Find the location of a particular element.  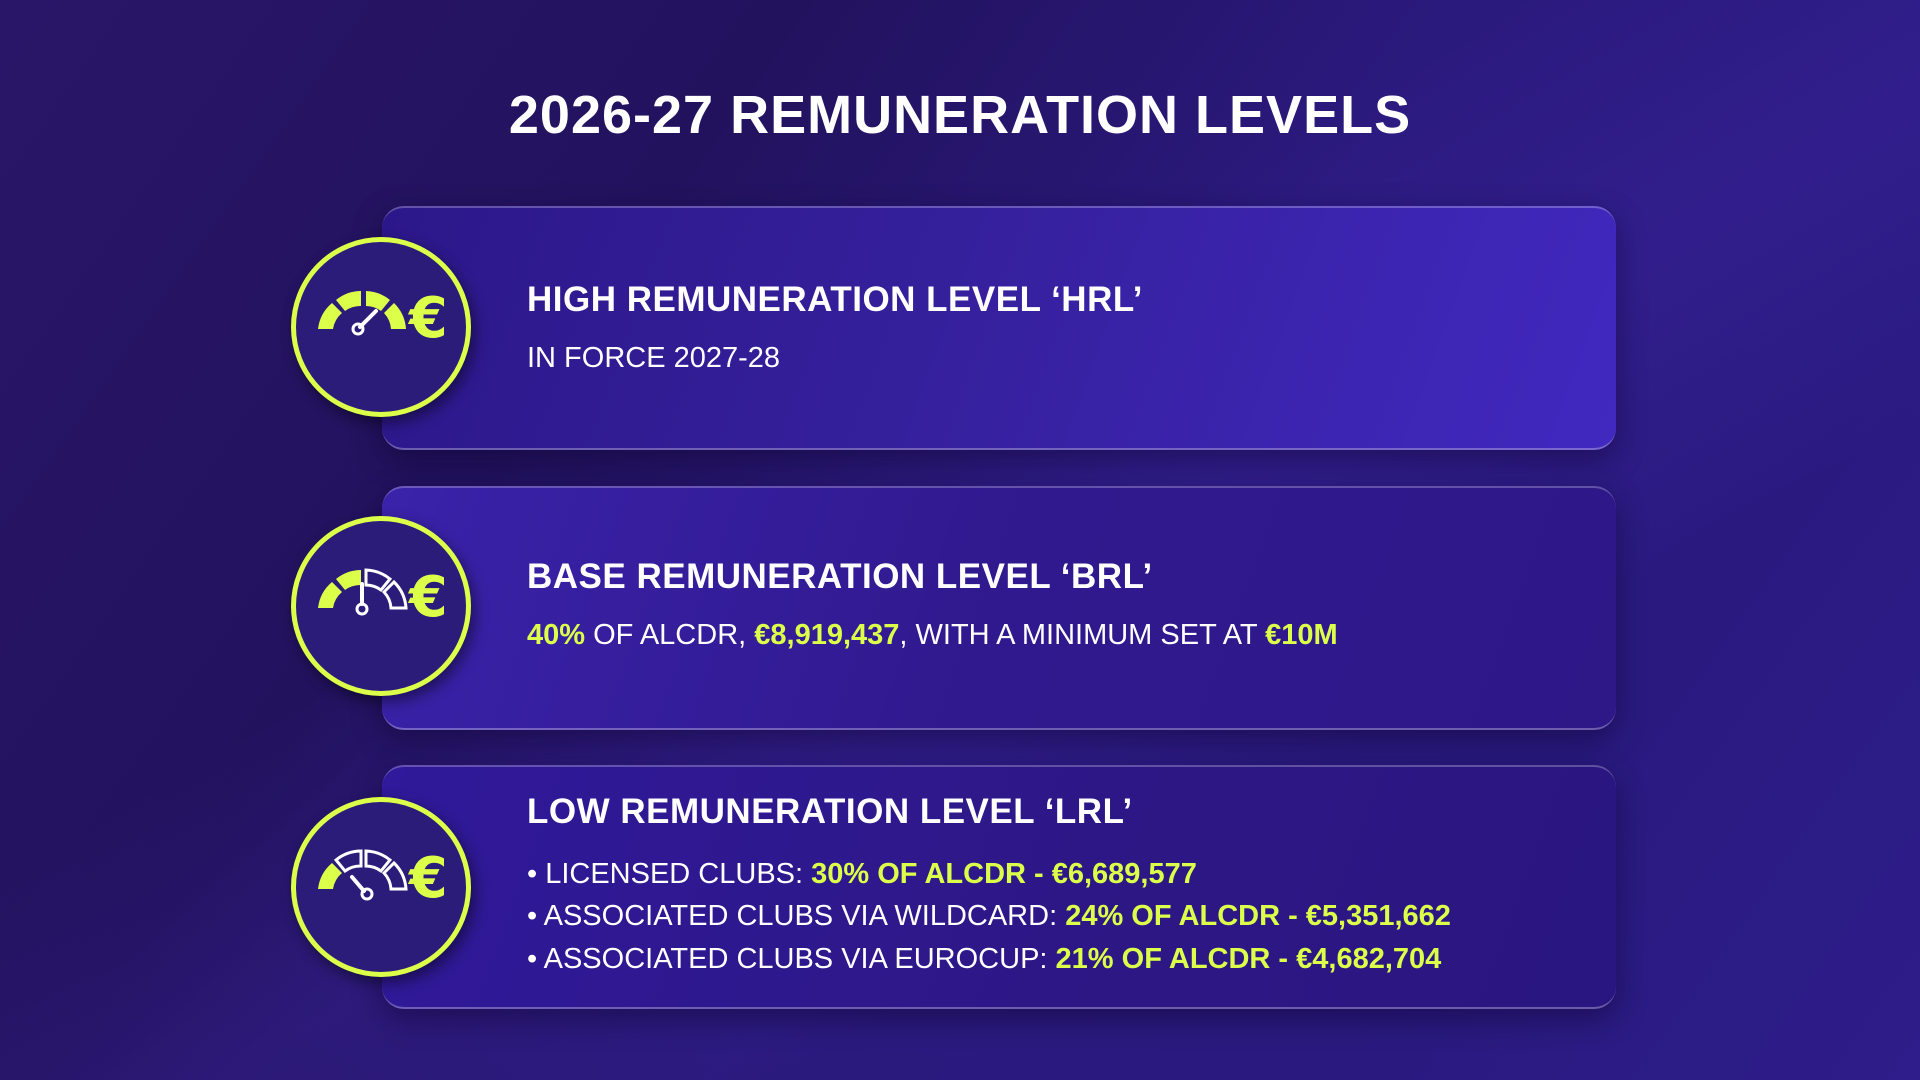

brl-minimum: €10M is located at coordinates (1301, 635).